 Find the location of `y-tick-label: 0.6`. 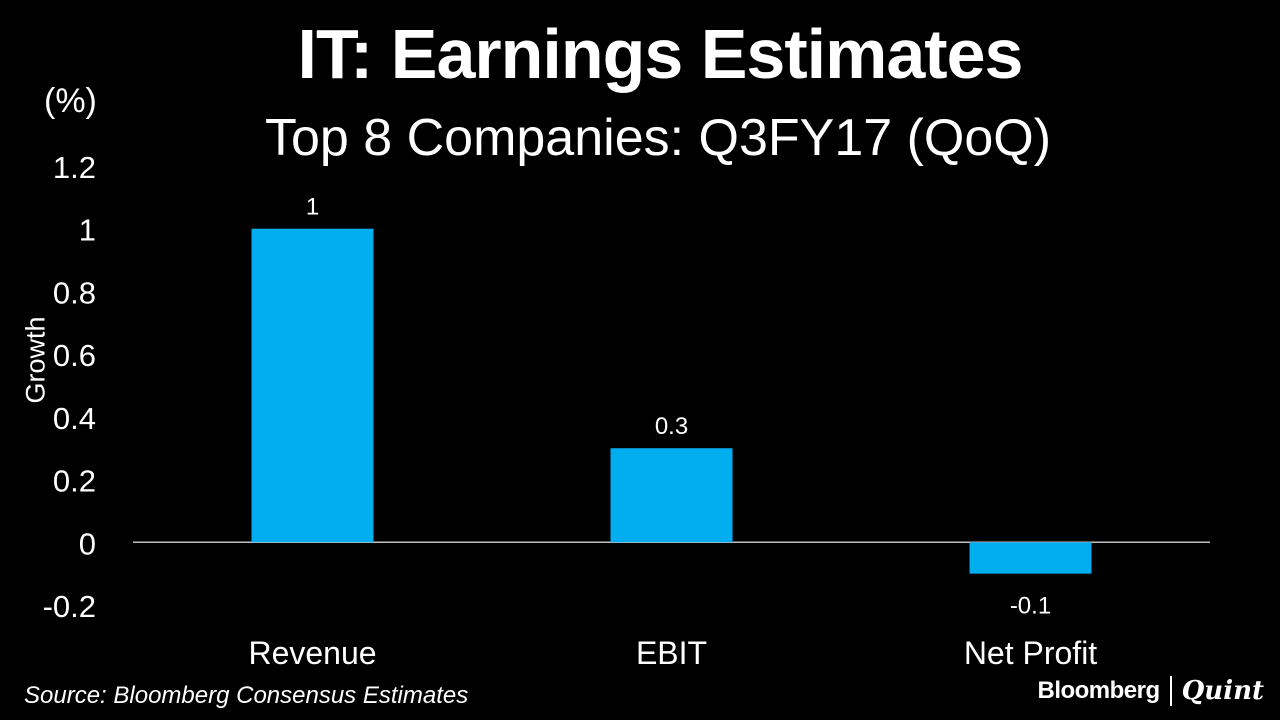

y-tick-label: 0.6 is located at coordinates (74, 355).